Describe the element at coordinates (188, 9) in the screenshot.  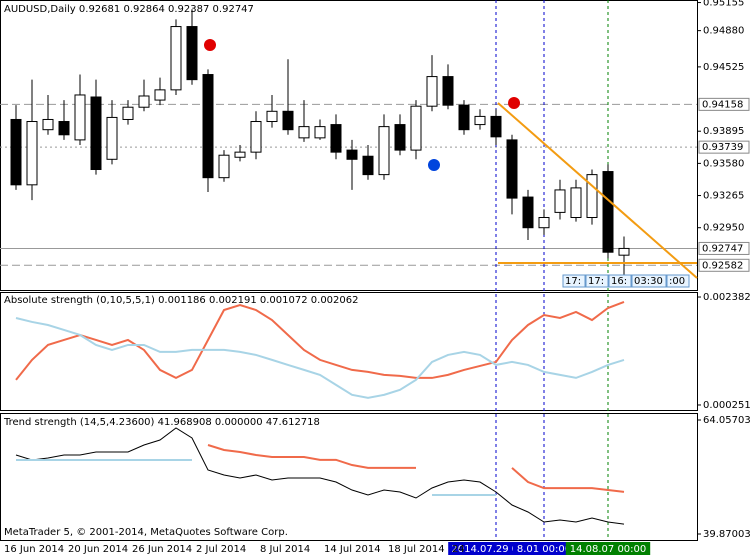
I see `ohlc: 0.92387` at that location.